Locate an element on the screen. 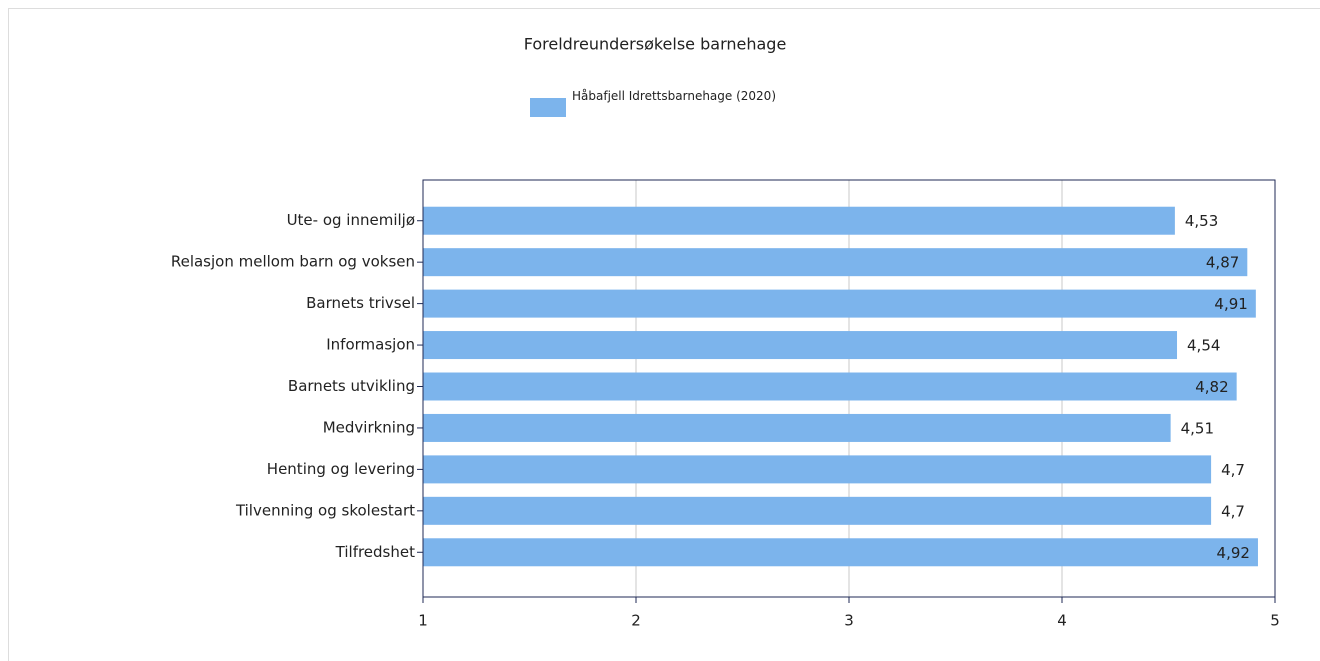  data-label: 4,53 is located at coordinates (1201, 221).